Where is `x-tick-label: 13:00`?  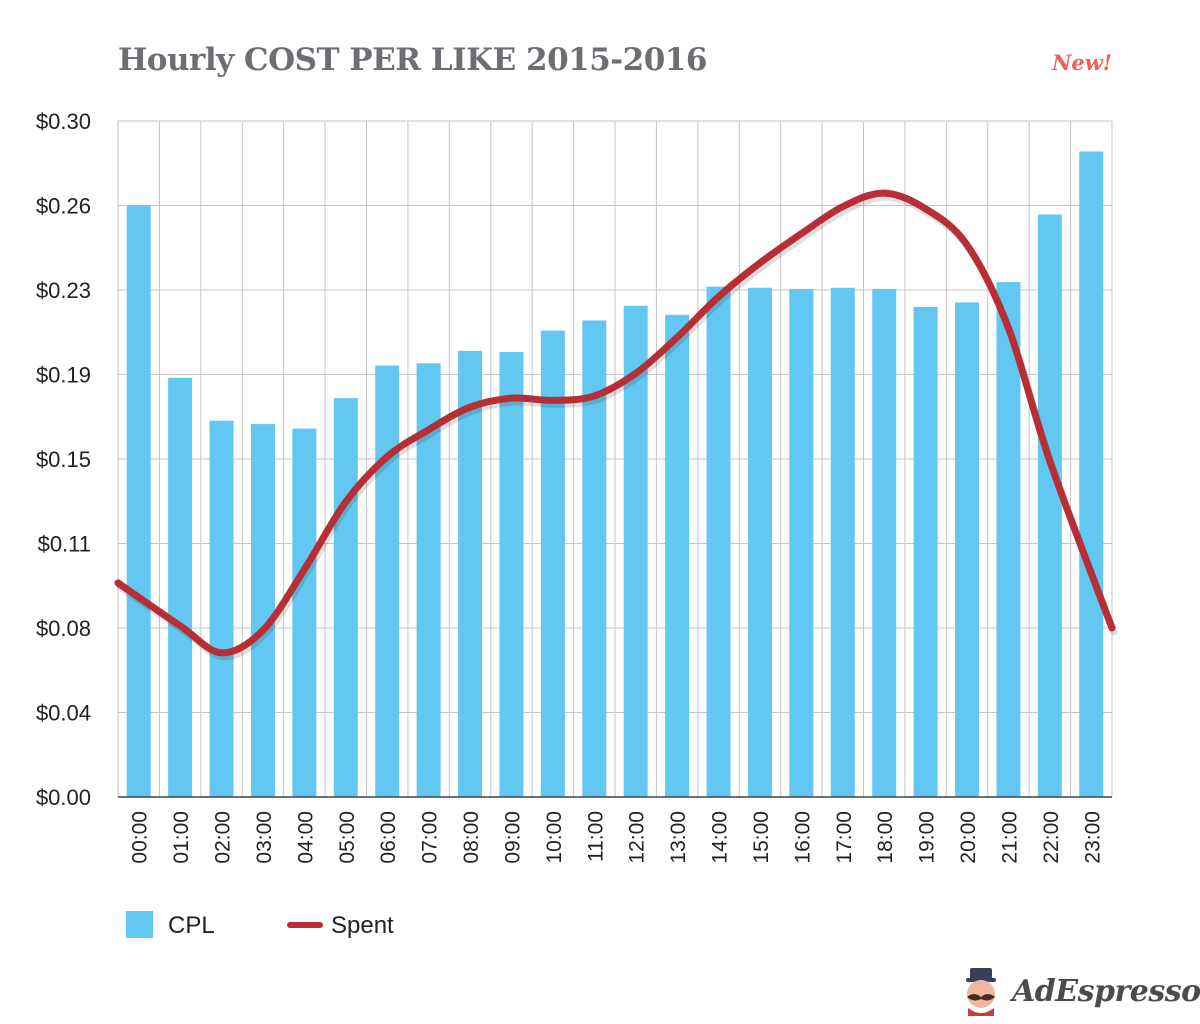
x-tick-label: 13:00 is located at coordinates (678, 837).